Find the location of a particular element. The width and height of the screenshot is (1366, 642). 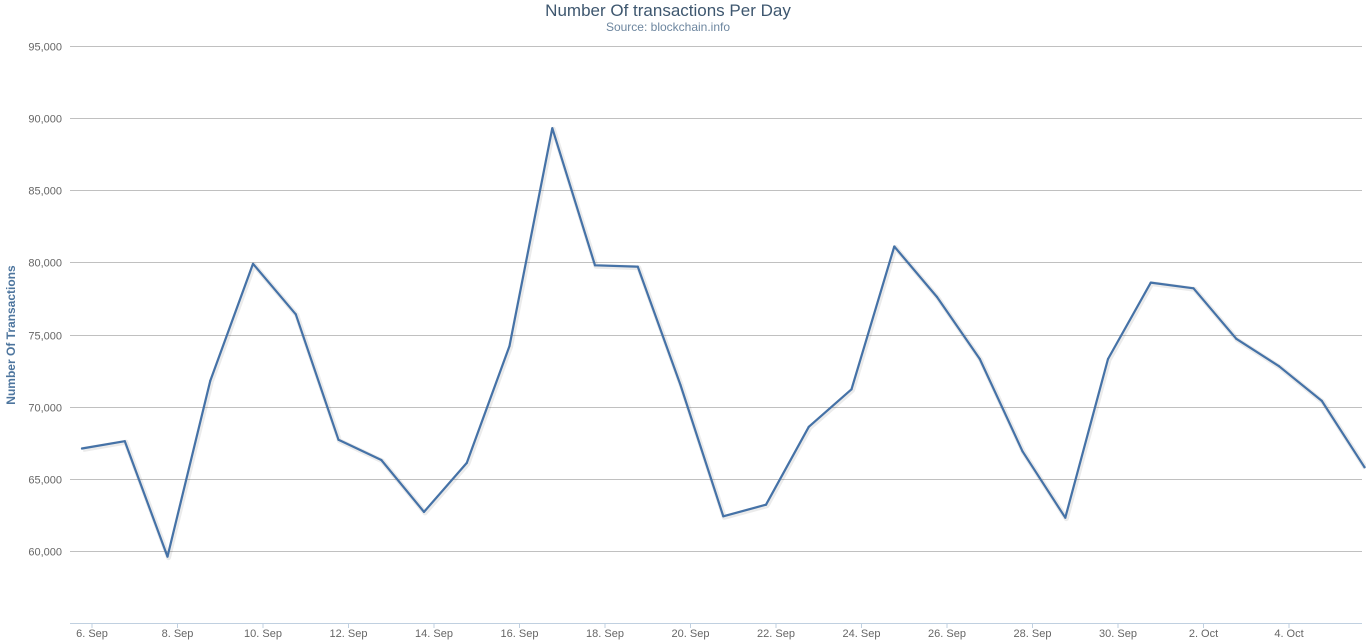

x-tick-label: 10. Sep is located at coordinates (263, 634).